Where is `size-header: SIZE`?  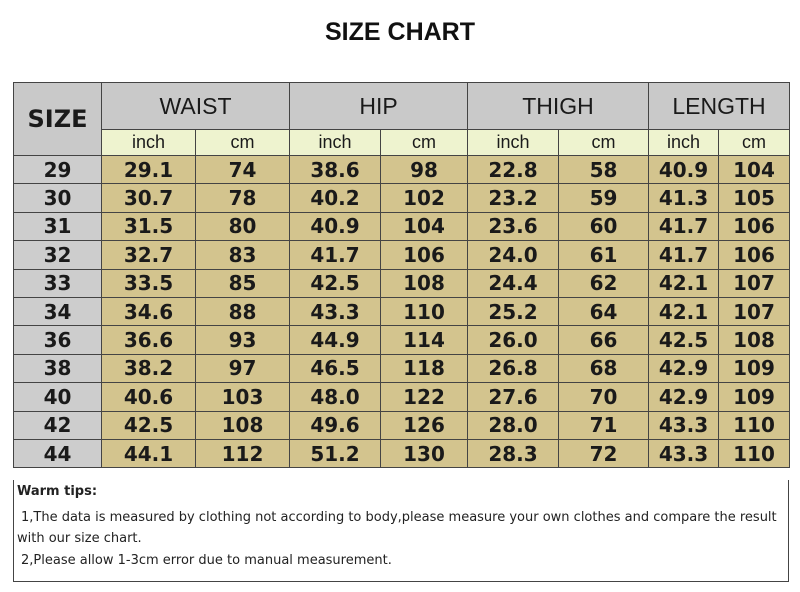
size-header: SIZE is located at coordinates (57, 119).